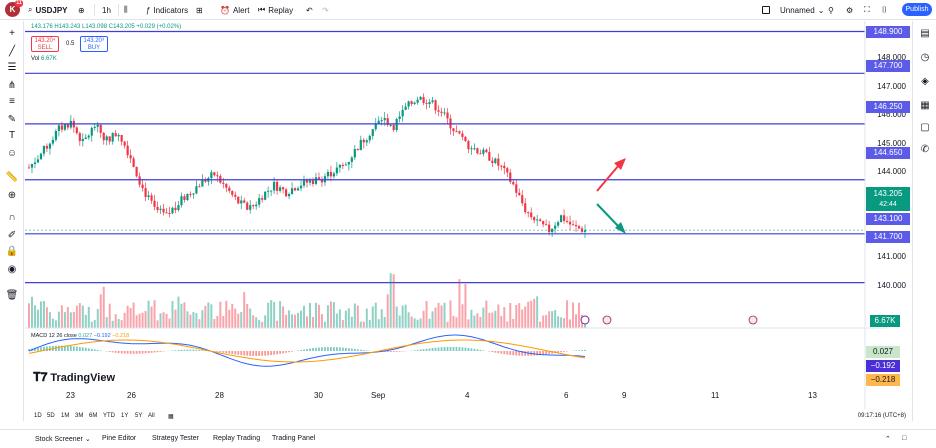 The image size is (936, 448). I want to click on user-avatar: K 11, so click(14, 8).